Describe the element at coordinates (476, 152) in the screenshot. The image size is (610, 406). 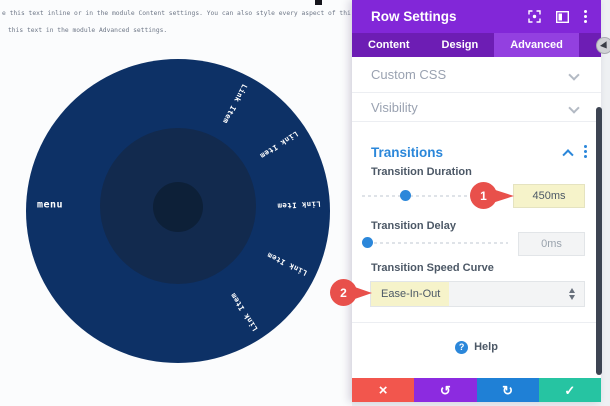
I see `section-transitions-header: Transitions` at that location.